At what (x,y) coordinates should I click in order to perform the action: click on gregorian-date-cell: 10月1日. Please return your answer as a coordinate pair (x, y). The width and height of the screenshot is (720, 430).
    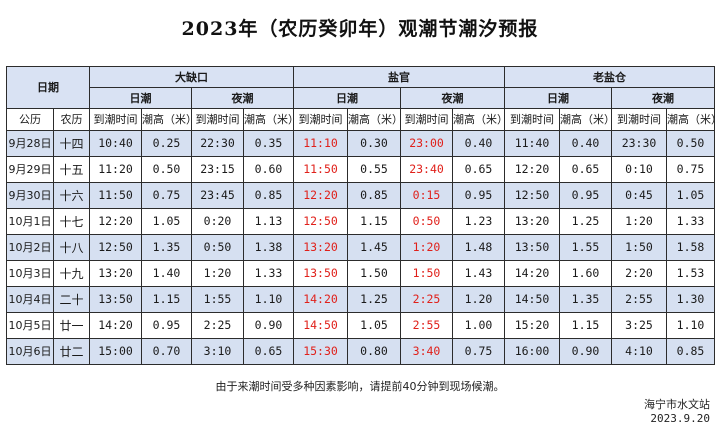
    Looking at the image, I should click on (30, 221).